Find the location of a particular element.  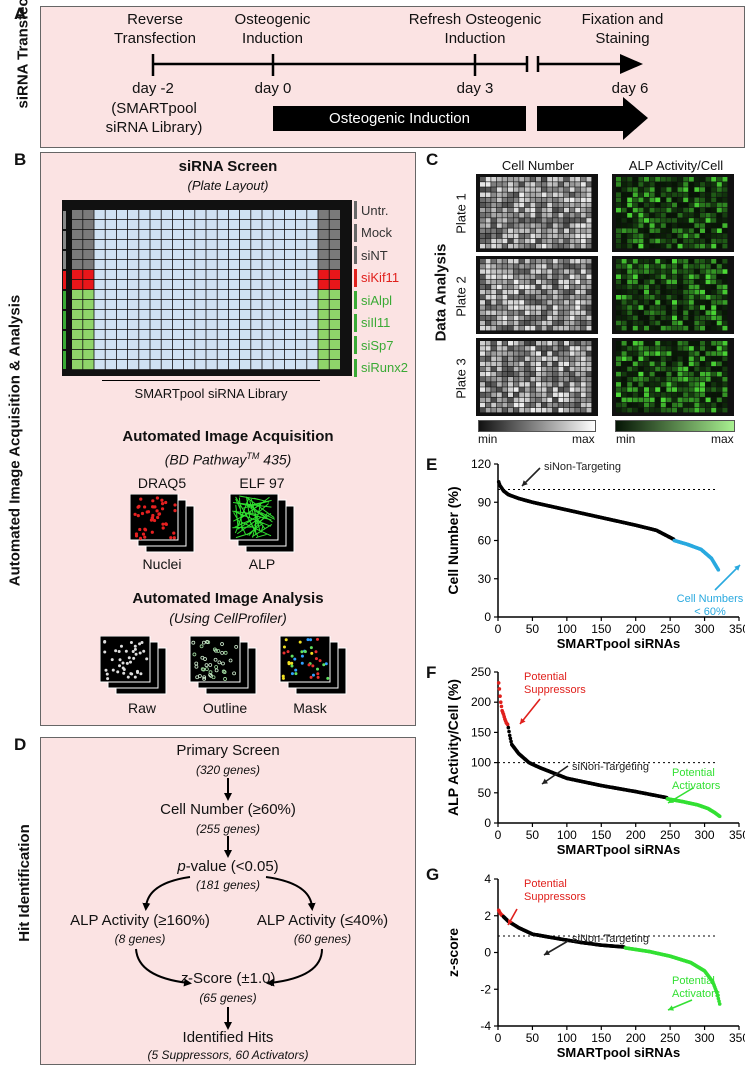

nucleus-dot is located at coordinates (139, 506).